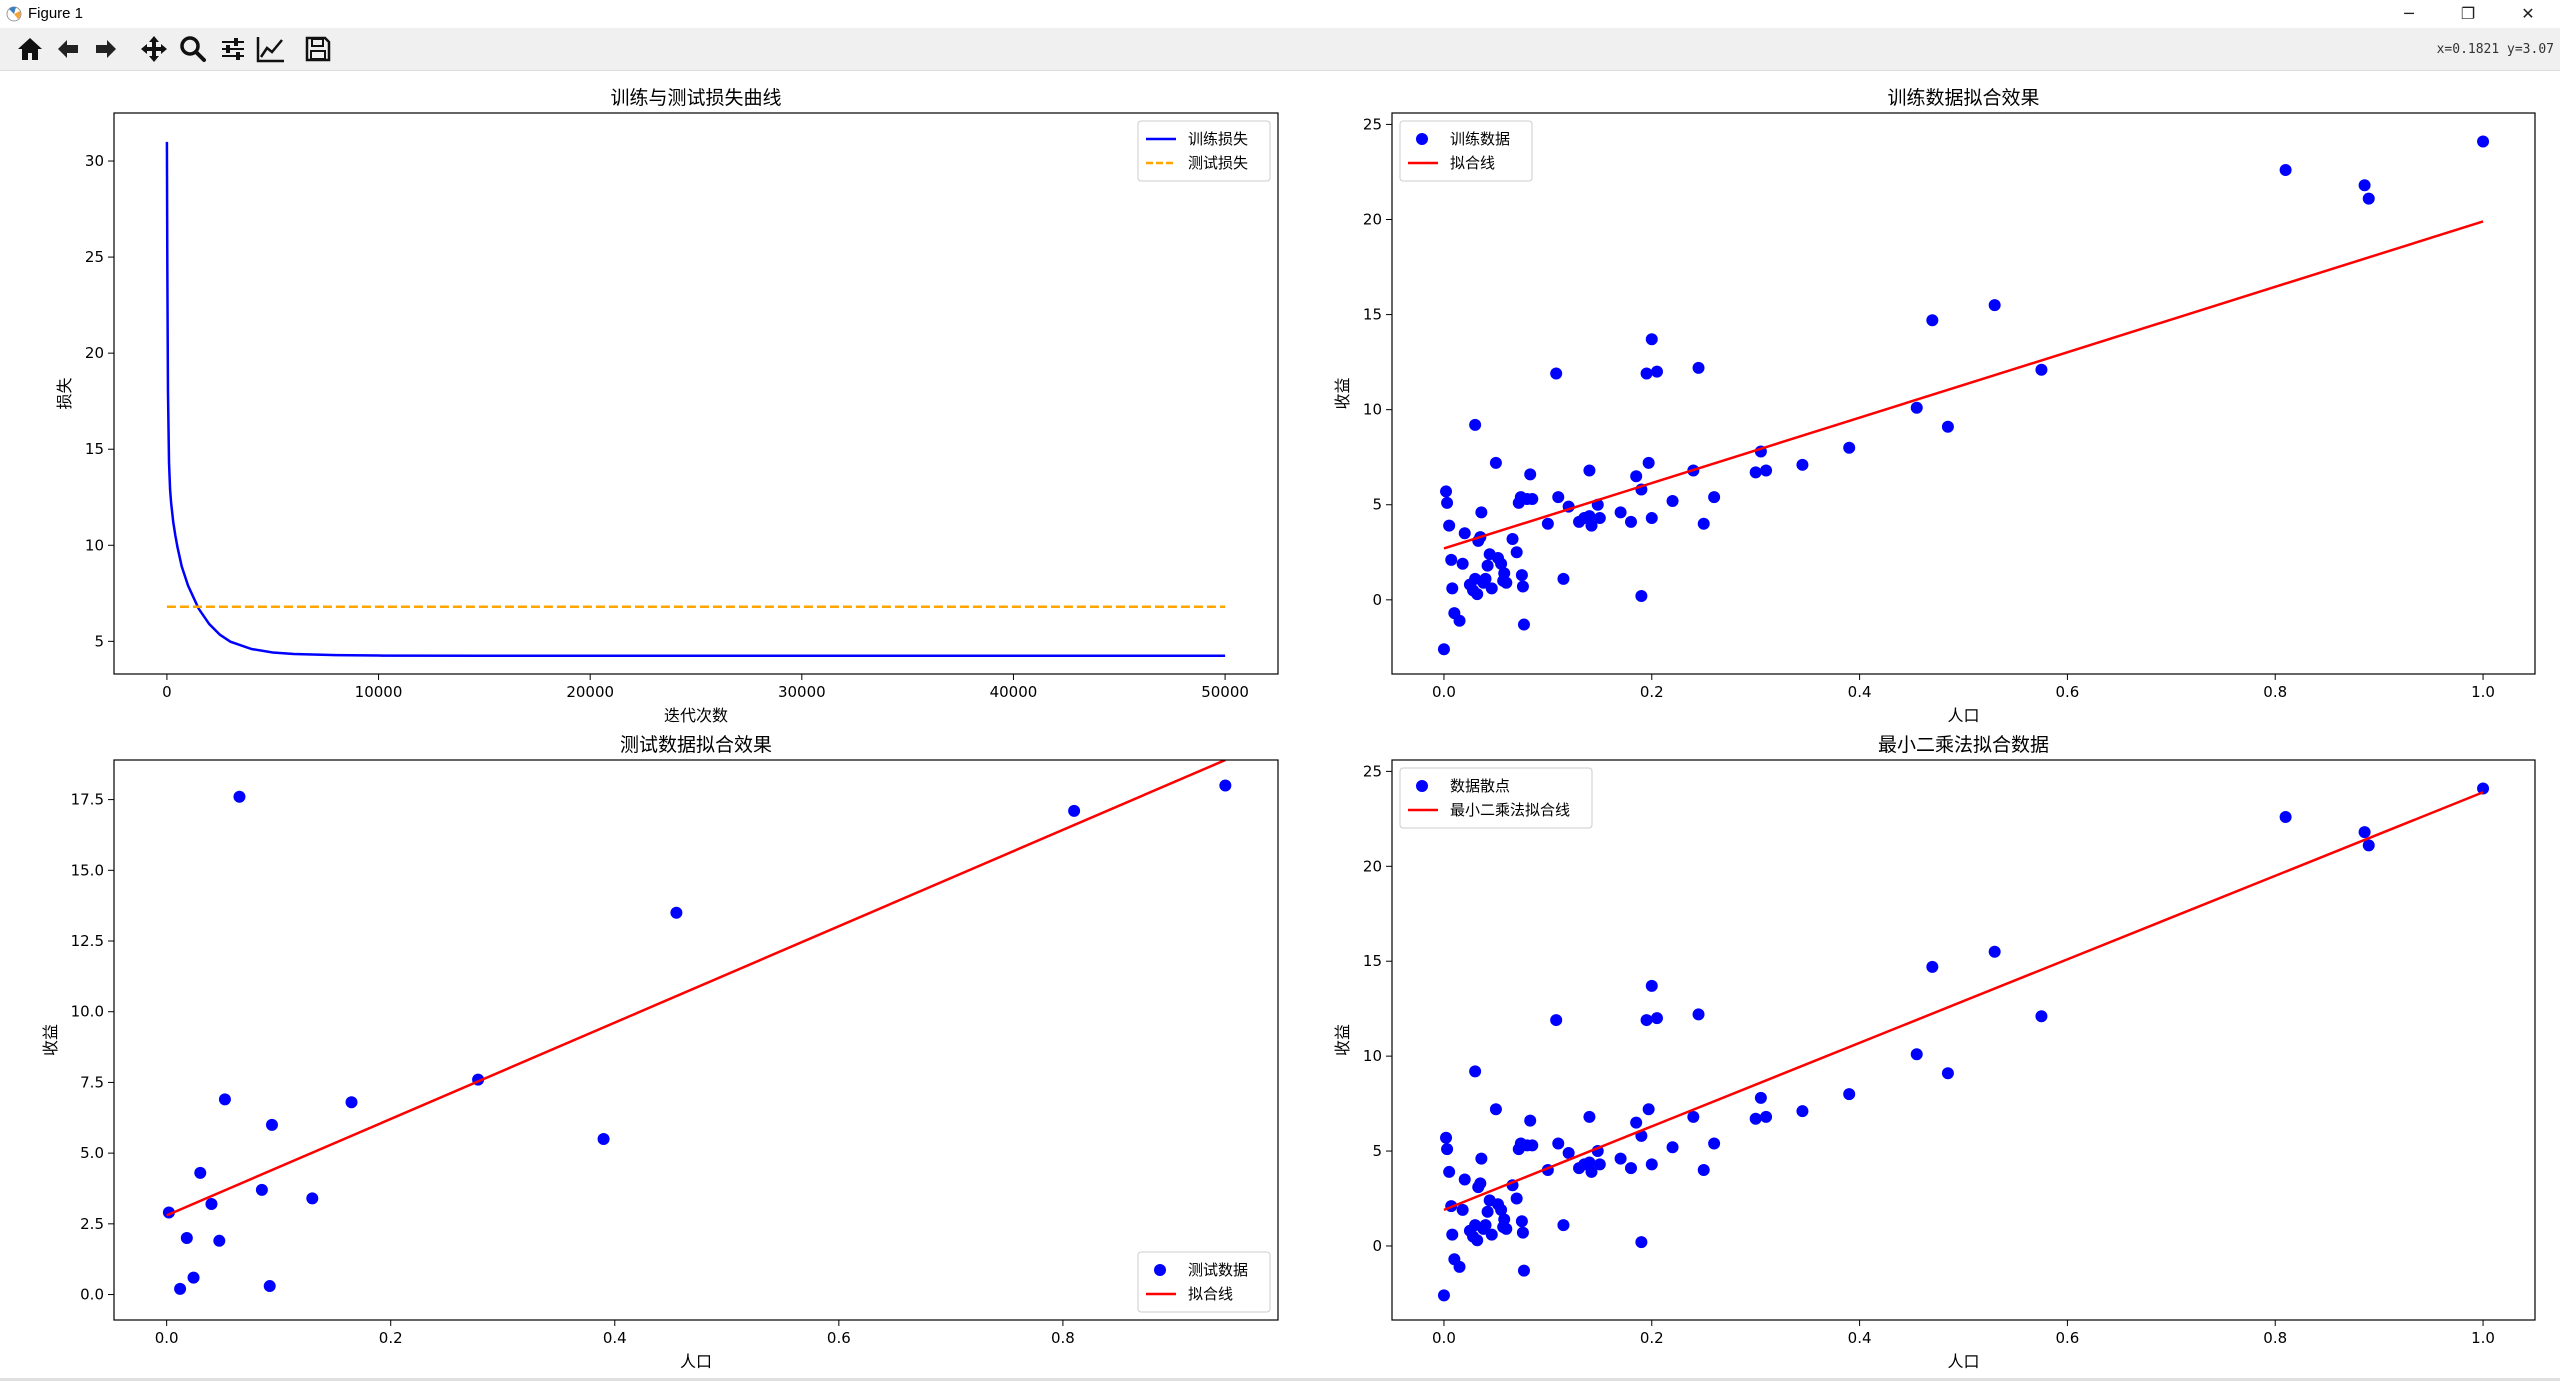 This screenshot has height=1381, width=2560. I want to click on x-tick-label: 0.2, so click(1652, 1338).